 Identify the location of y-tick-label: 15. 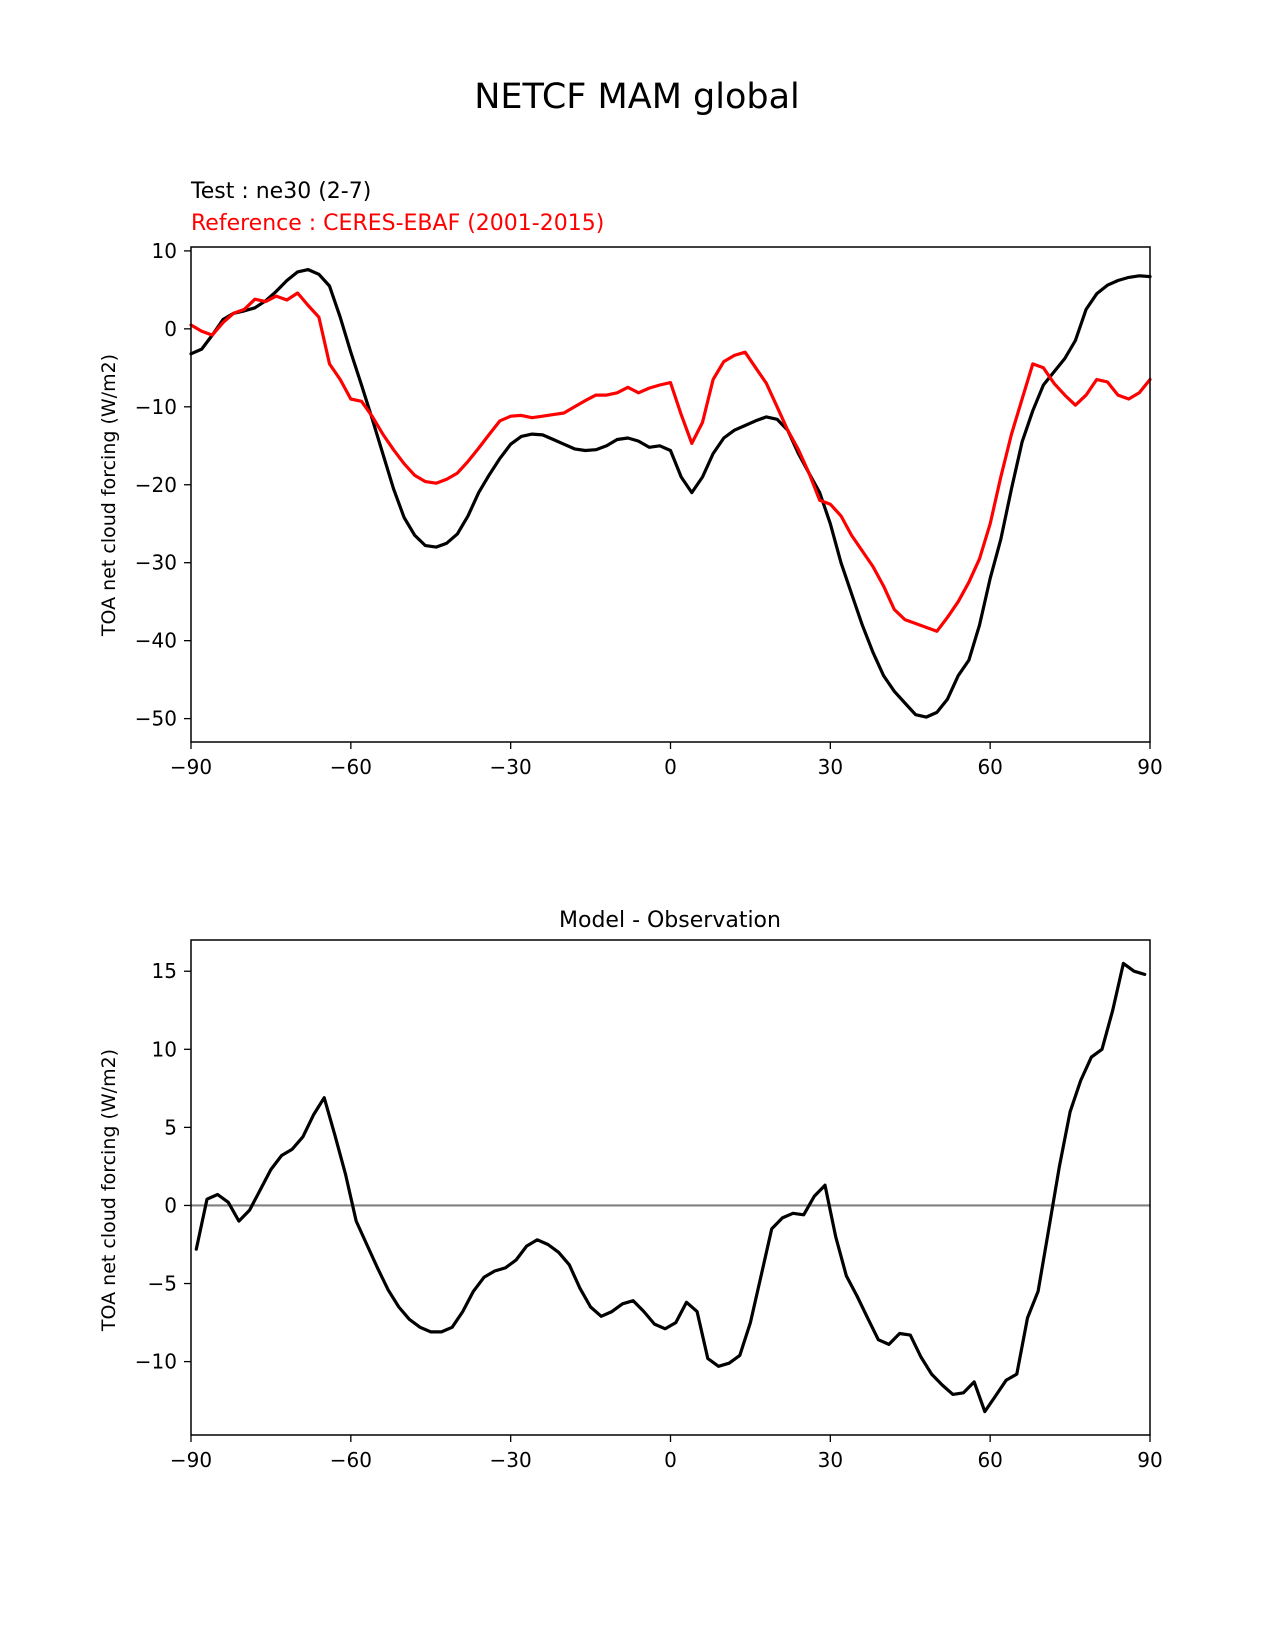
(164, 971).